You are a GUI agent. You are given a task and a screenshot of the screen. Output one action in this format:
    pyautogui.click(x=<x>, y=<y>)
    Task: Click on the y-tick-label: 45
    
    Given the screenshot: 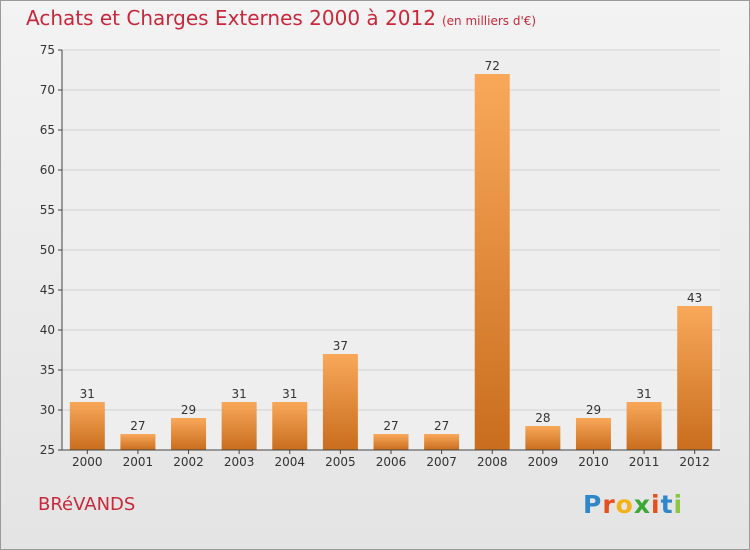 What is the action you would take?
    pyautogui.click(x=47, y=290)
    